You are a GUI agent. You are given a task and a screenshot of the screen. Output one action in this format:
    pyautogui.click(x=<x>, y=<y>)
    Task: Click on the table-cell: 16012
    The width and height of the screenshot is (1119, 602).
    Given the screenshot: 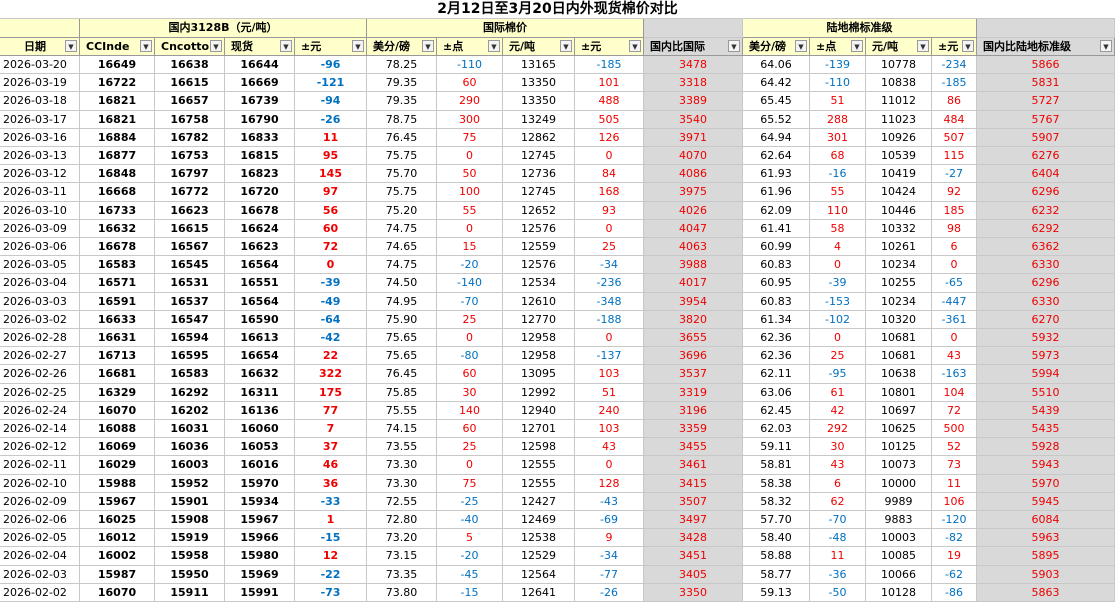 What is the action you would take?
    pyautogui.click(x=117, y=538)
    